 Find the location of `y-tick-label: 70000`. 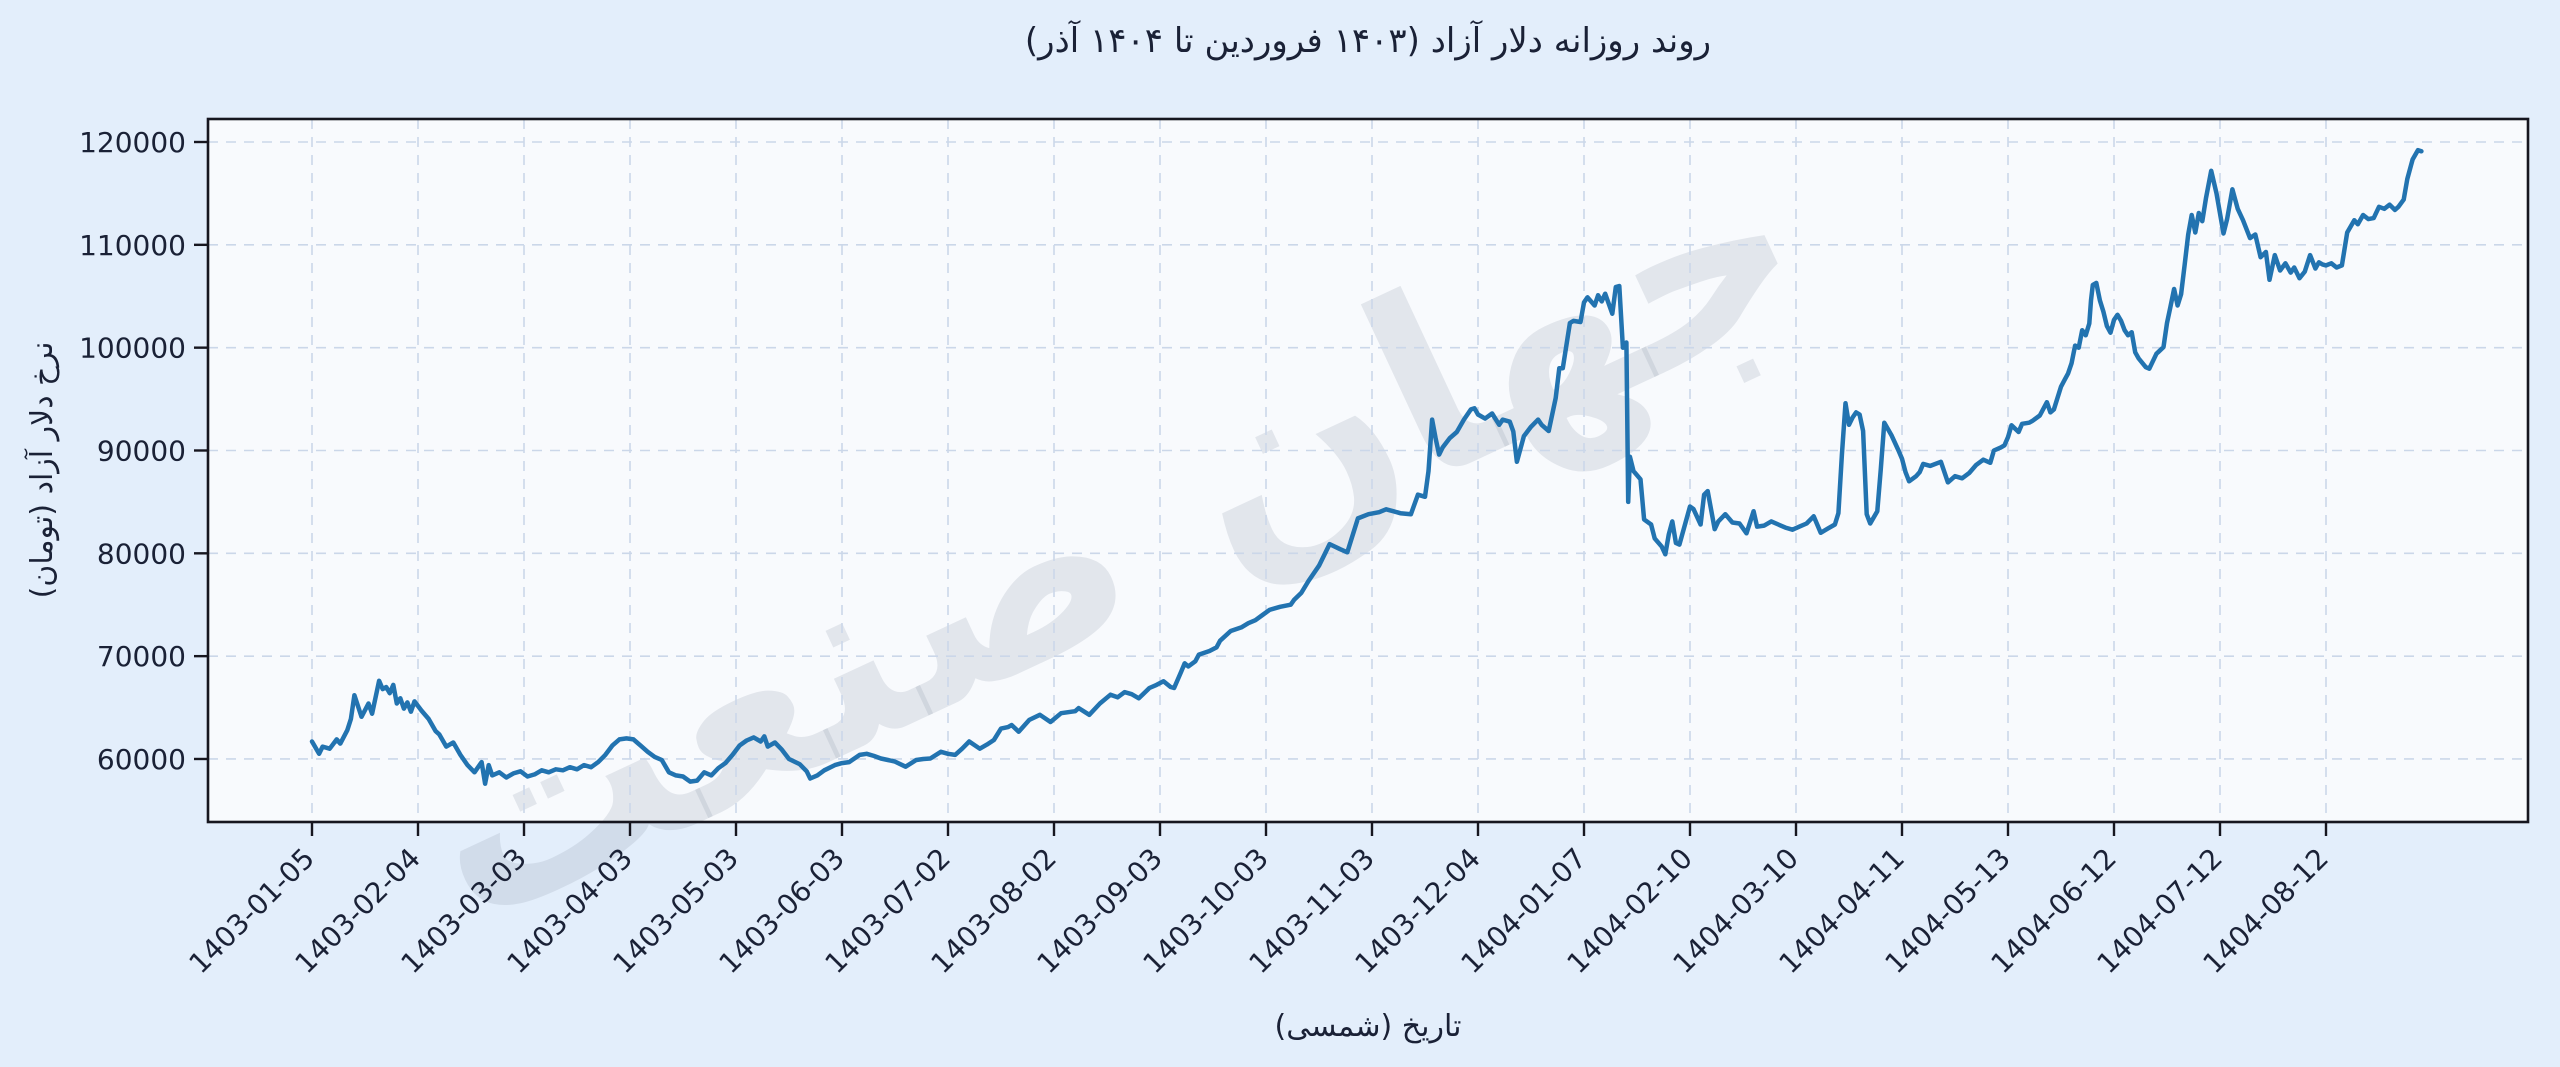

y-tick-label: 70000 is located at coordinates (141, 656).